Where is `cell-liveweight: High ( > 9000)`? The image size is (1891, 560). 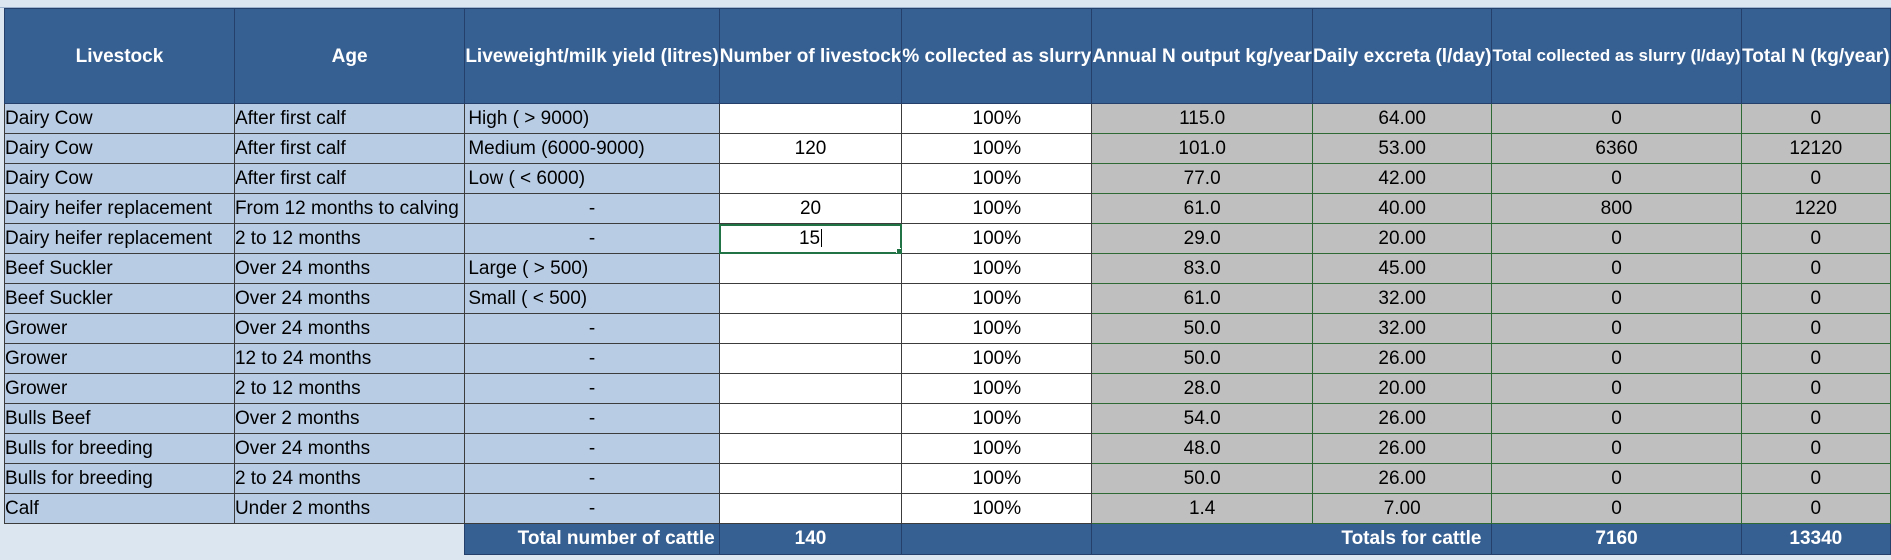
cell-liveweight: High ( > 9000) is located at coordinates (592, 118).